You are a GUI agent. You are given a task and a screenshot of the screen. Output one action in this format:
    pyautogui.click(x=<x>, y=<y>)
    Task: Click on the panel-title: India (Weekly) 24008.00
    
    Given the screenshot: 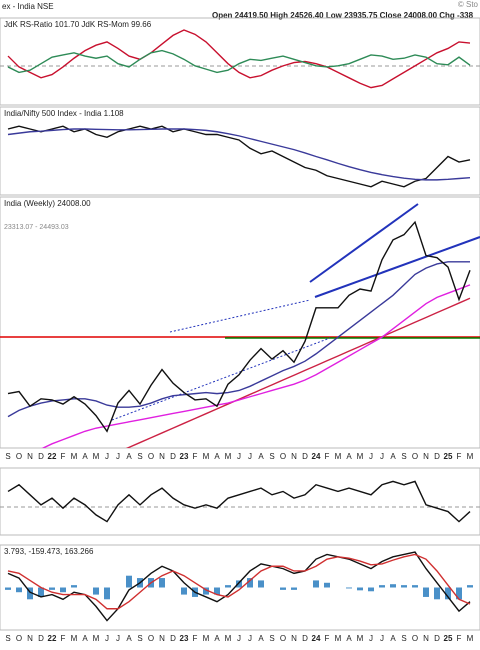 What is the action you would take?
    pyautogui.click(x=47, y=203)
    